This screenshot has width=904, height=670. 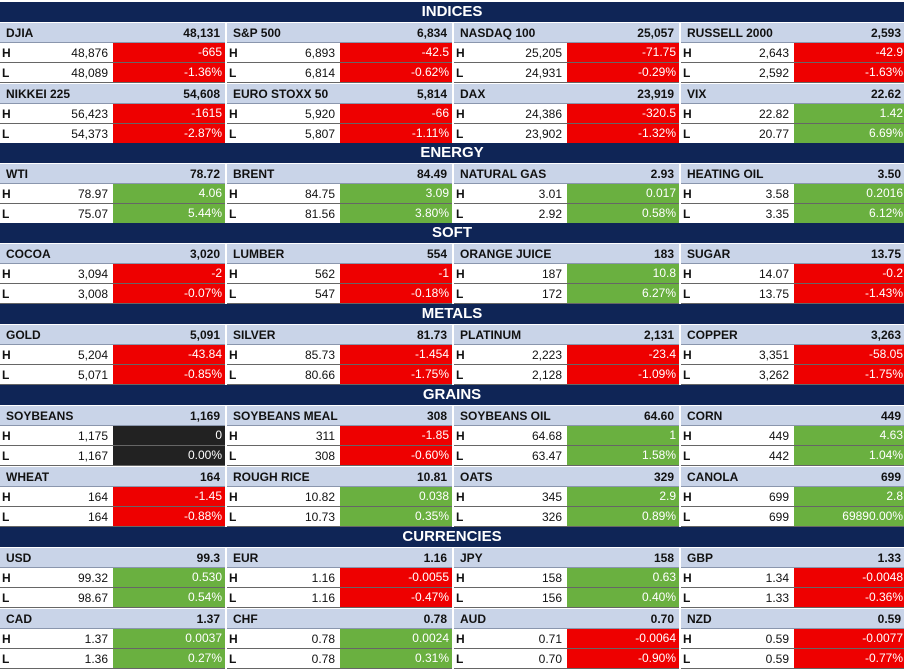 What do you see at coordinates (792, 53) in the screenshot?
I see `quote-card-russell-2000: RUSSELL 2000 2,593 H 2,643 -42.9 L 2,592 -1.63%` at bounding box center [792, 53].